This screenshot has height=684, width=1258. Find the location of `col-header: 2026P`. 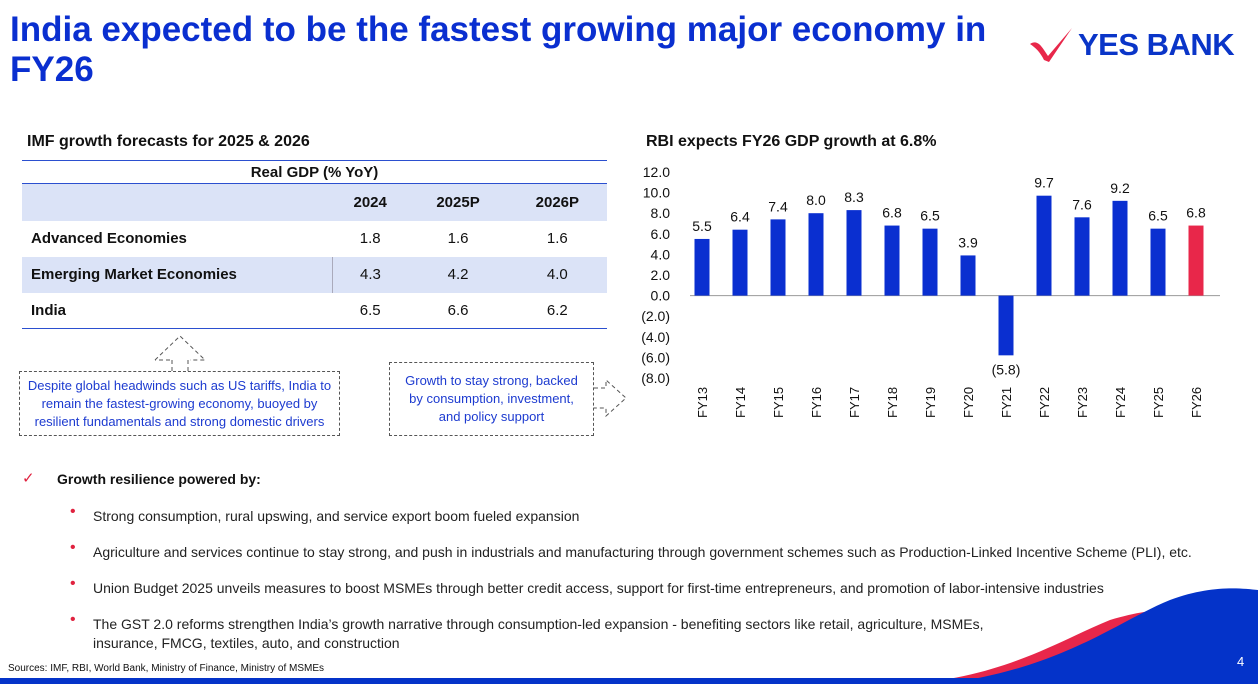

col-header: 2026P is located at coordinates (557, 202).